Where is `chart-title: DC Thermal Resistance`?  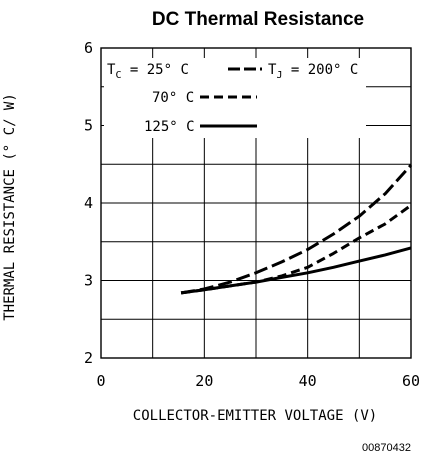 chart-title: DC Thermal Resistance is located at coordinates (258, 19).